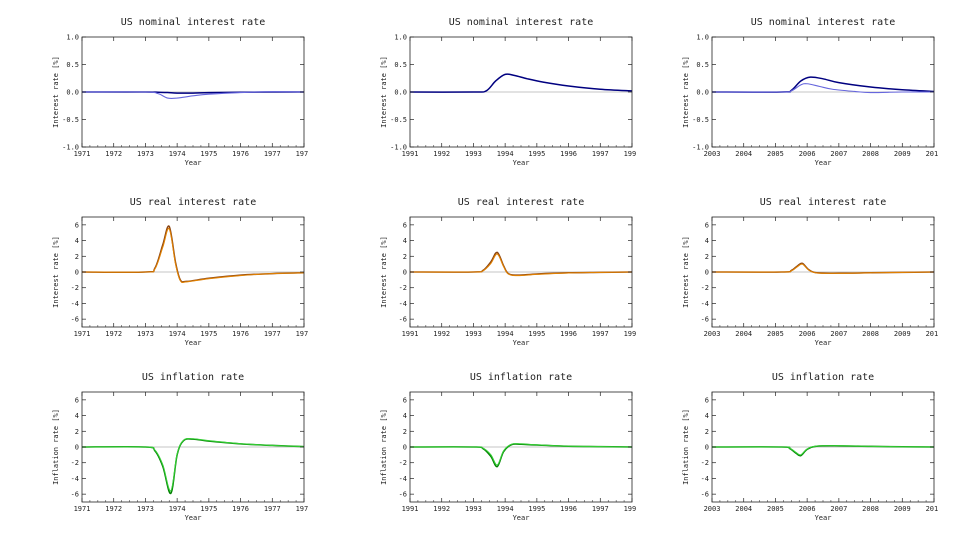 The width and height of the screenshot is (960, 540). I want to click on y-tick-label: 0.5, so click(72, 65).